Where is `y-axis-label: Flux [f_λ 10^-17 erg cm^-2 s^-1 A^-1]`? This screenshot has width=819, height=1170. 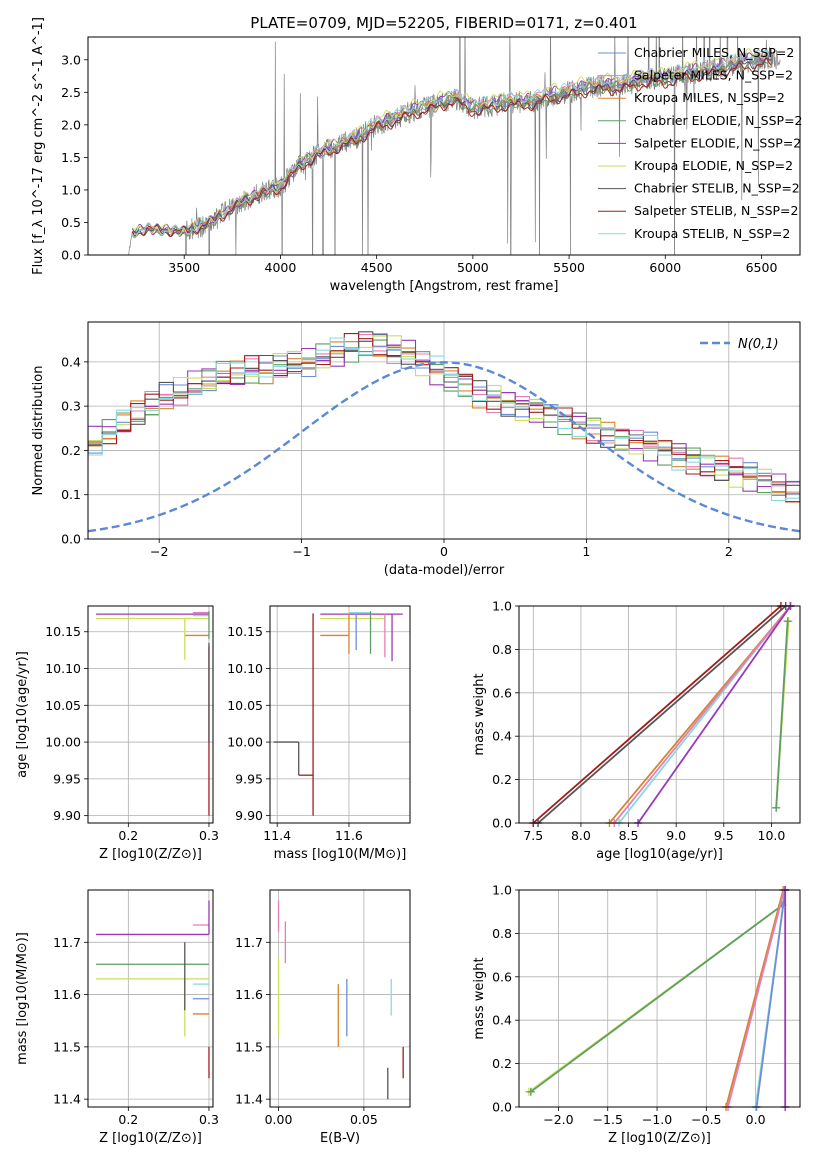 y-axis-label: Flux [f_λ 10^-17 erg cm^-2 s^-1 A^-1] is located at coordinates (38, 146).